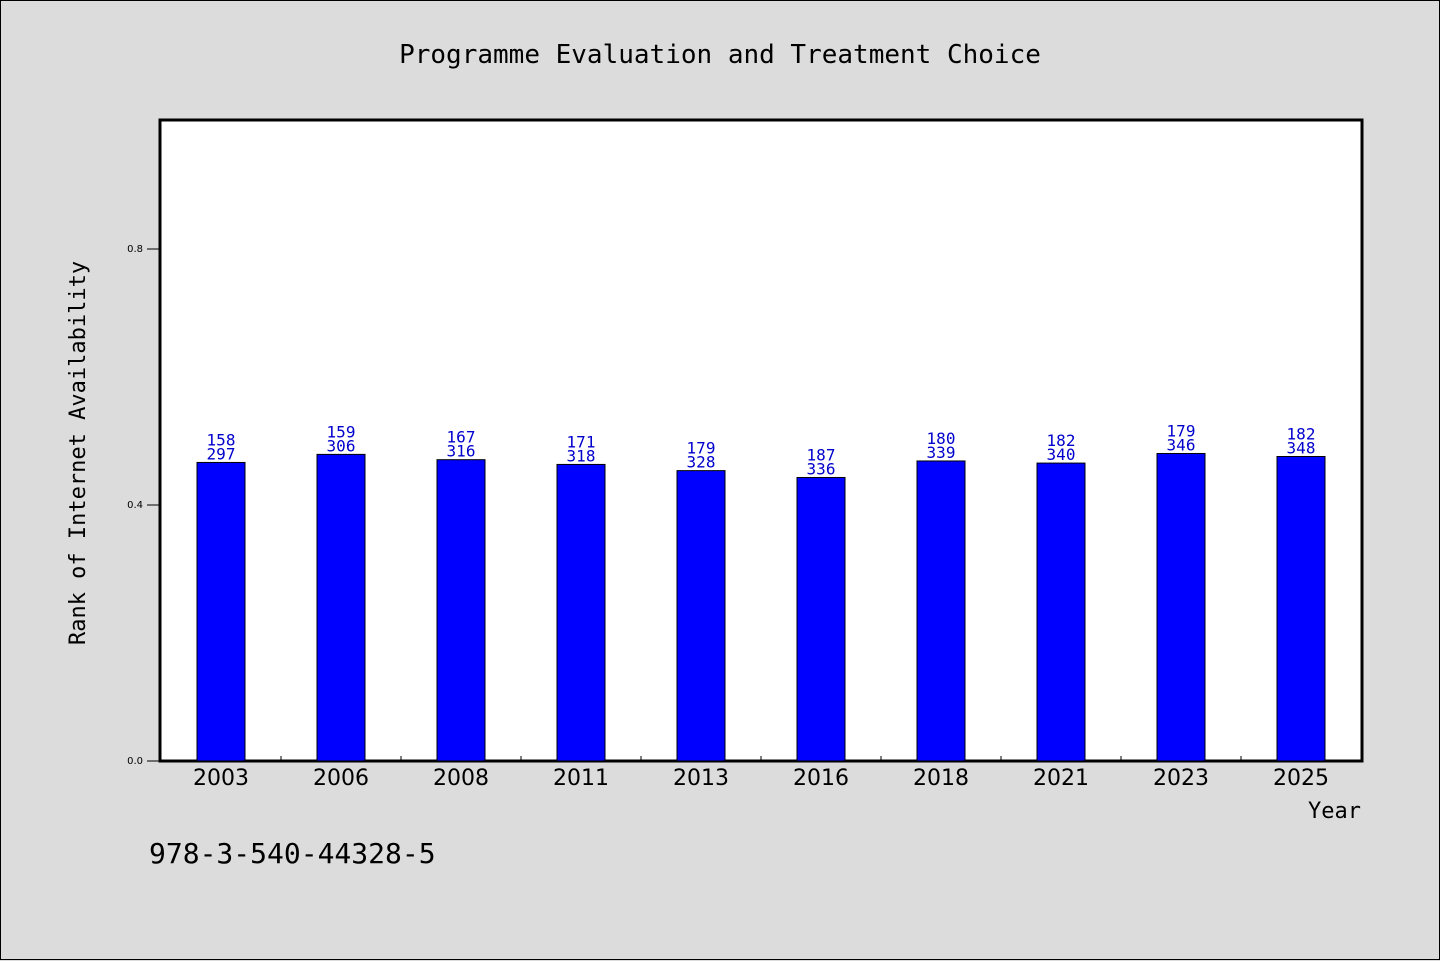 The height and width of the screenshot is (961, 1440). Describe the element at coordinates (941, 778) in the screenshot. I see `x-tick-label-2018: 2018` at that location.